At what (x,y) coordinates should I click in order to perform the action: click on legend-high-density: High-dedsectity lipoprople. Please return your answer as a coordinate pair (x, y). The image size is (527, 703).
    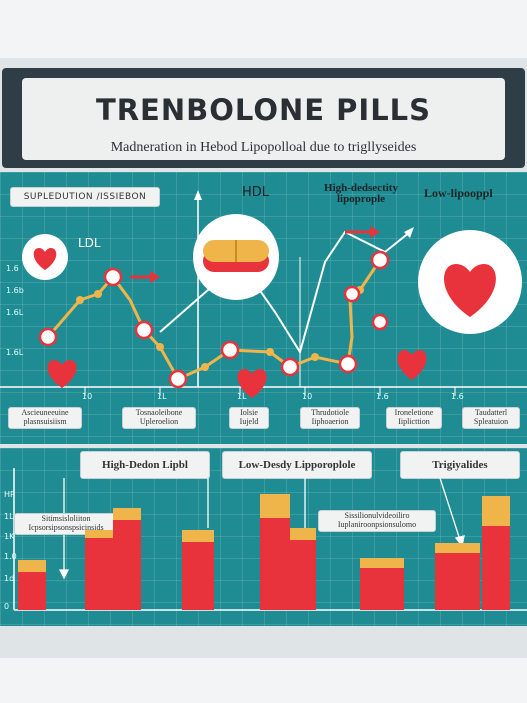
    Looking at the image, I should click on (361, 193).